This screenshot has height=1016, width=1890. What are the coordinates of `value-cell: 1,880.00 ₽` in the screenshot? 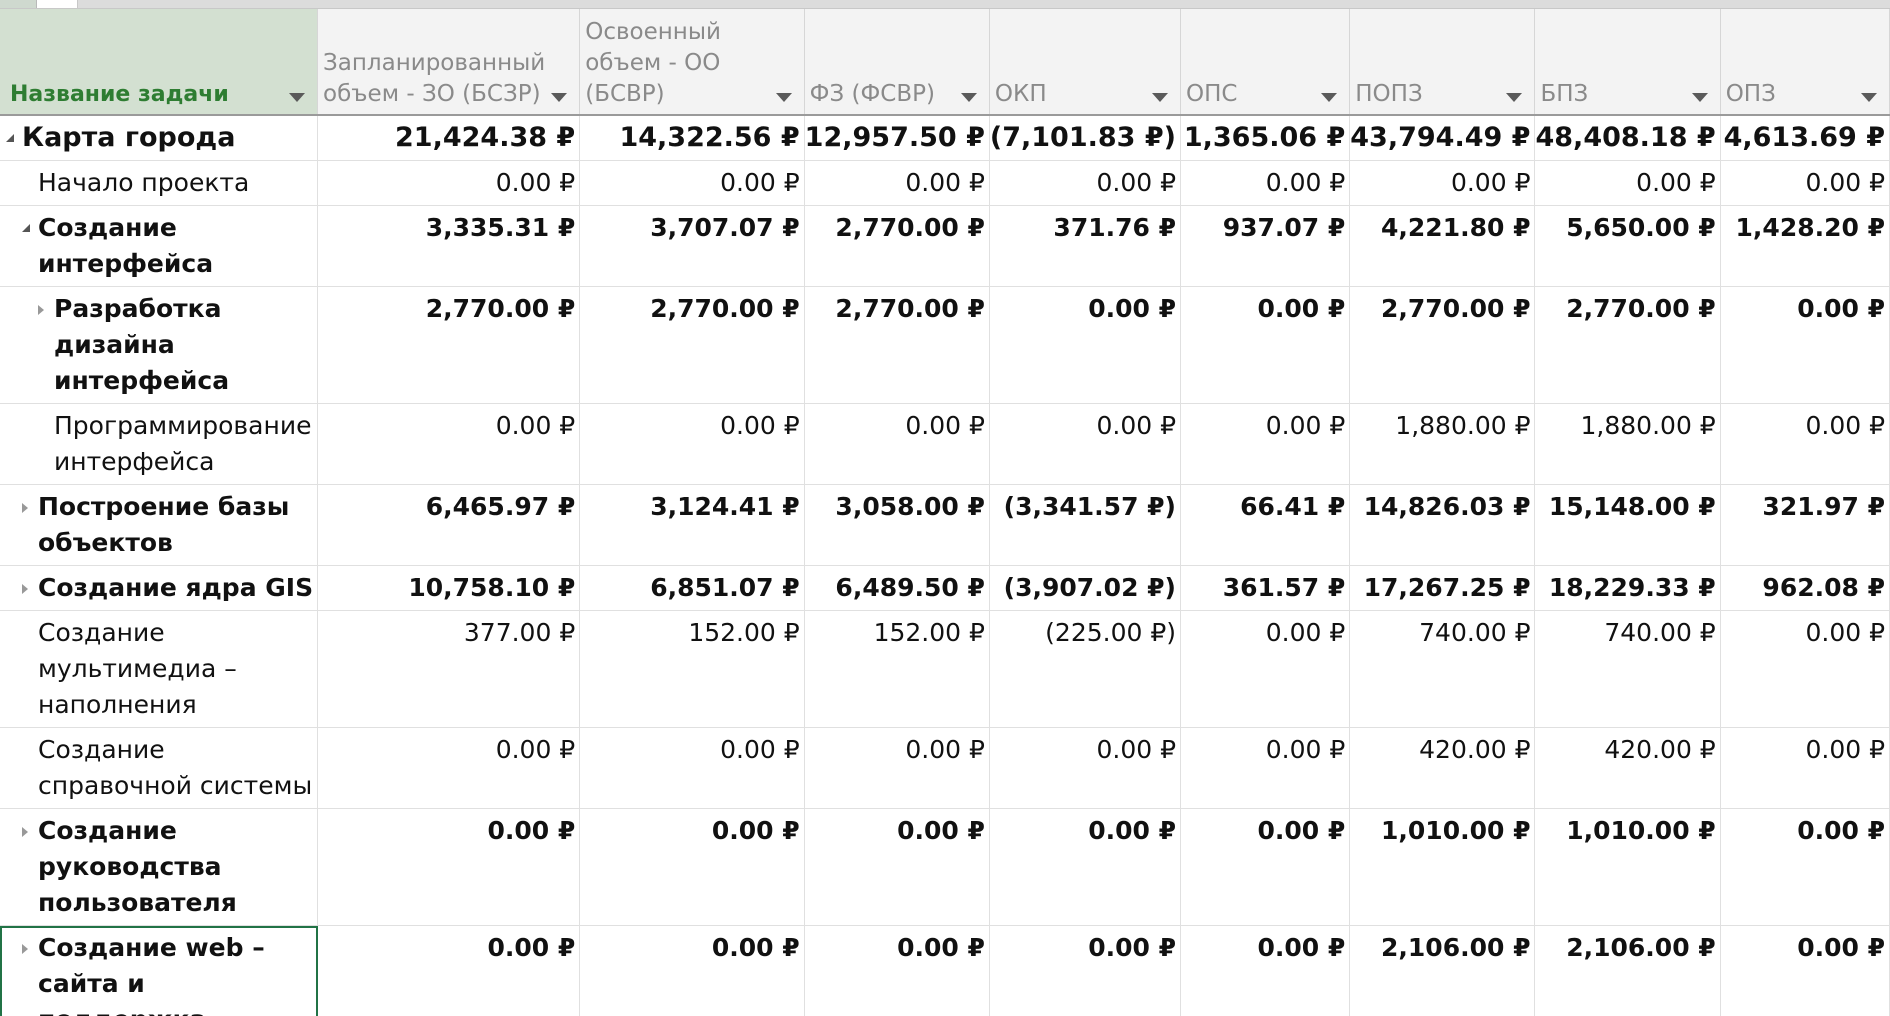 It's located at (1627, 444).